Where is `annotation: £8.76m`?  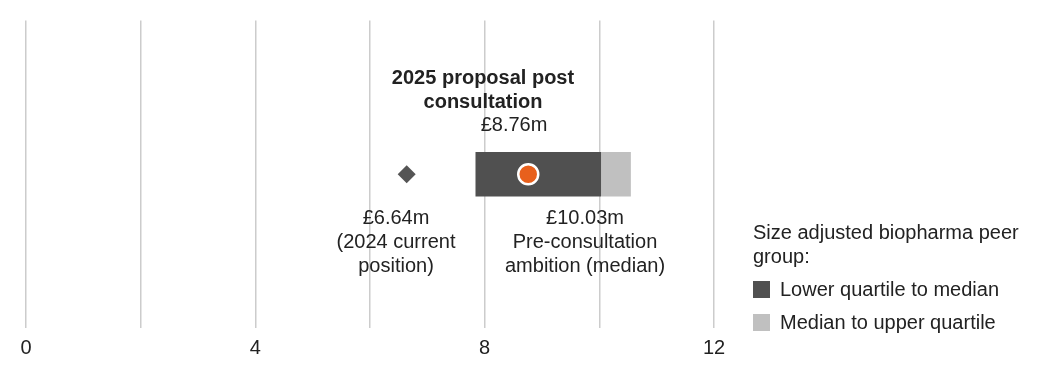
annotation: £8.76m is located at coordinates (514, 123).